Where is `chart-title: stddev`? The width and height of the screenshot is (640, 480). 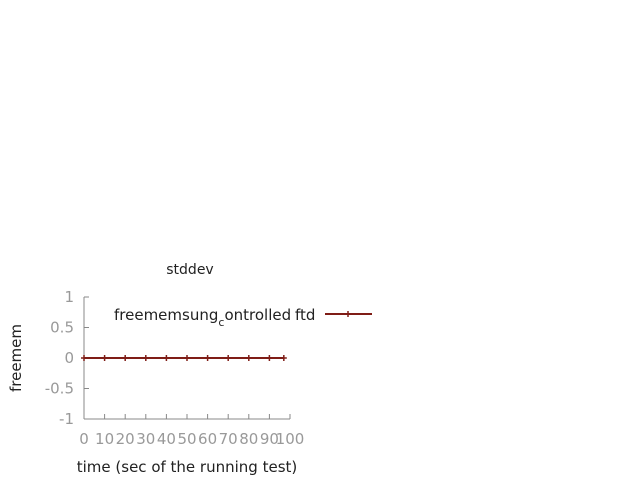 chart-title: stddev is located at coordinates (189, 270).